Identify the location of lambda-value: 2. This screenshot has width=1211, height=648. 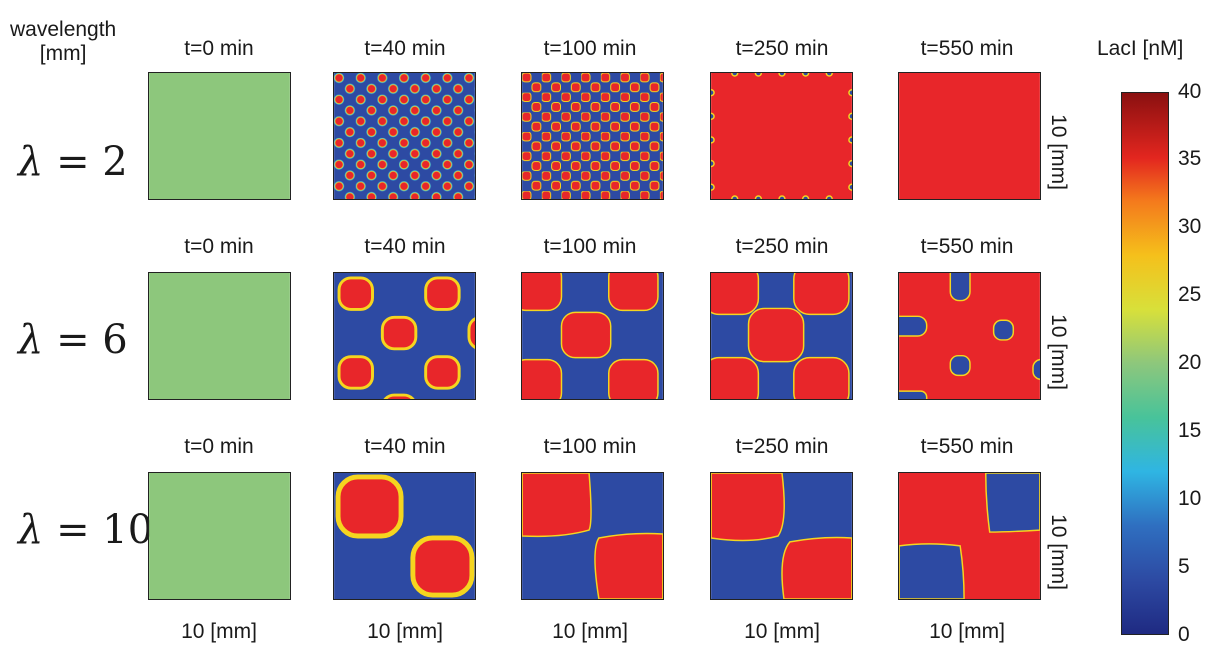
(115, 162).